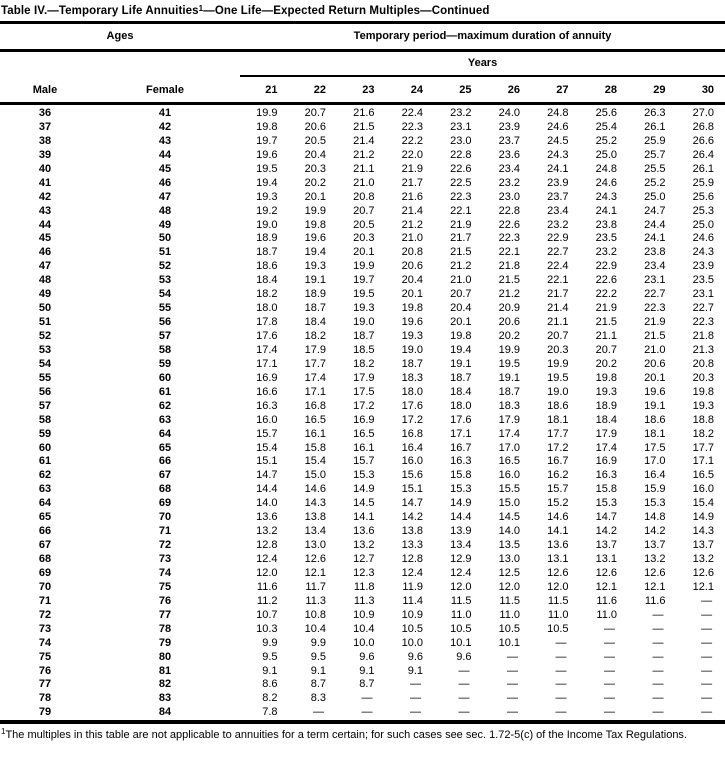  I want to click on multiple-cell: 20.6, so click(412, 266).